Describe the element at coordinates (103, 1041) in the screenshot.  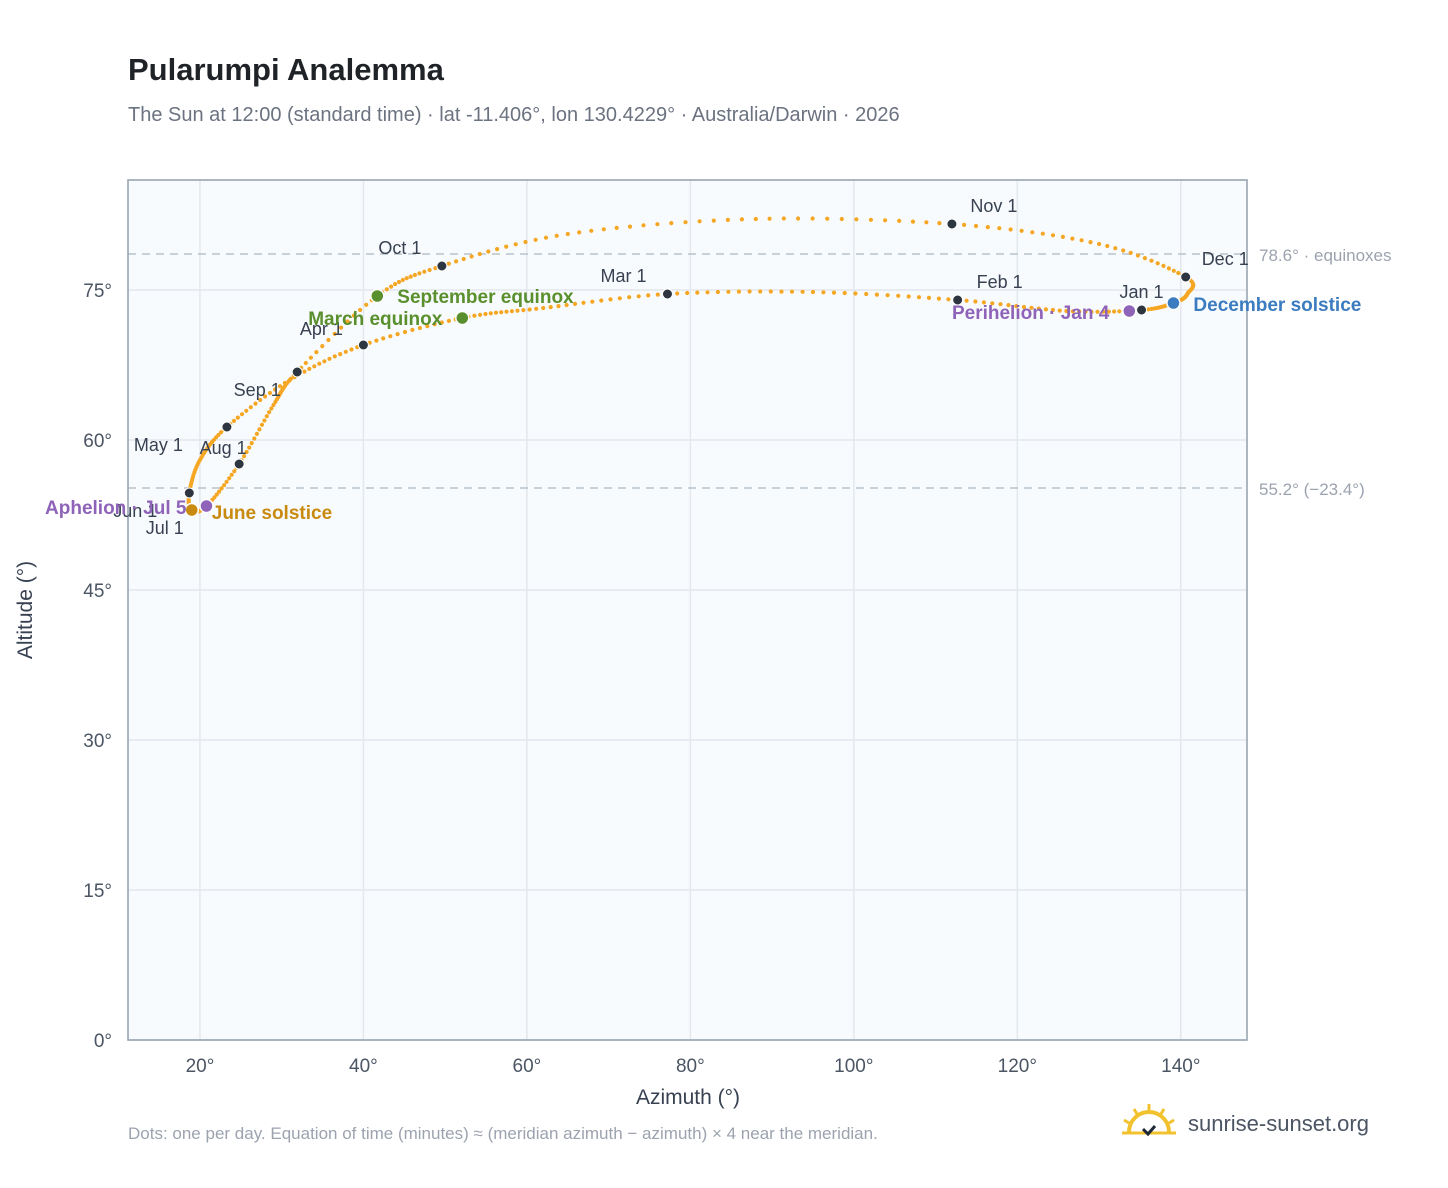
I see `y-tick-label: 0°` at that location.